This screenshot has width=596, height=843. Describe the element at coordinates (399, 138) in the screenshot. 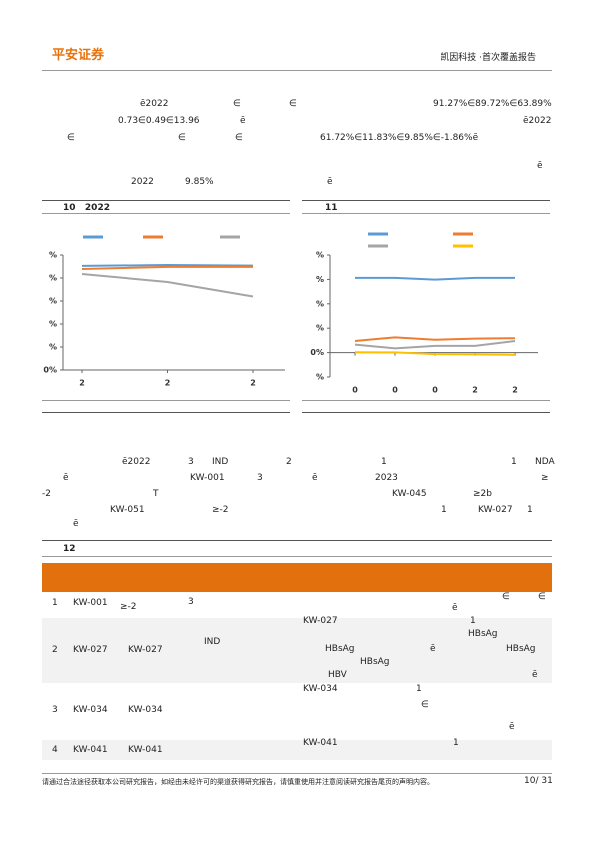

I see `text-fragment: 61.72%∈11.83%∈9.85%∈-1.86%ē` at that location.